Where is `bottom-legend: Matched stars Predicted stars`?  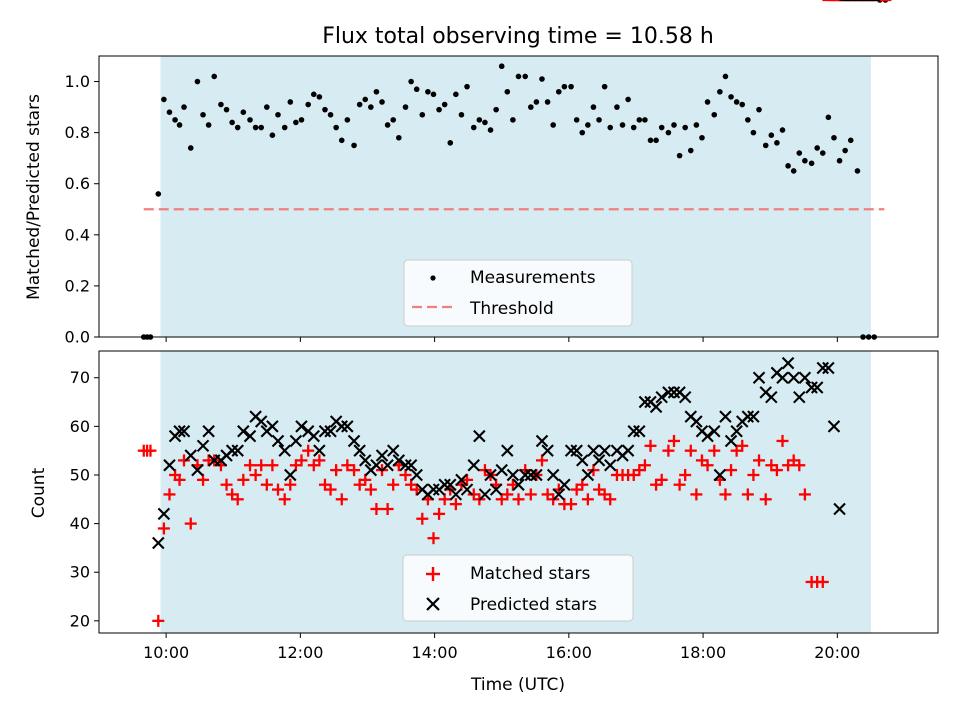
bottom-legend: Matched stars Predicted stars is located at coordinates (518, 588).